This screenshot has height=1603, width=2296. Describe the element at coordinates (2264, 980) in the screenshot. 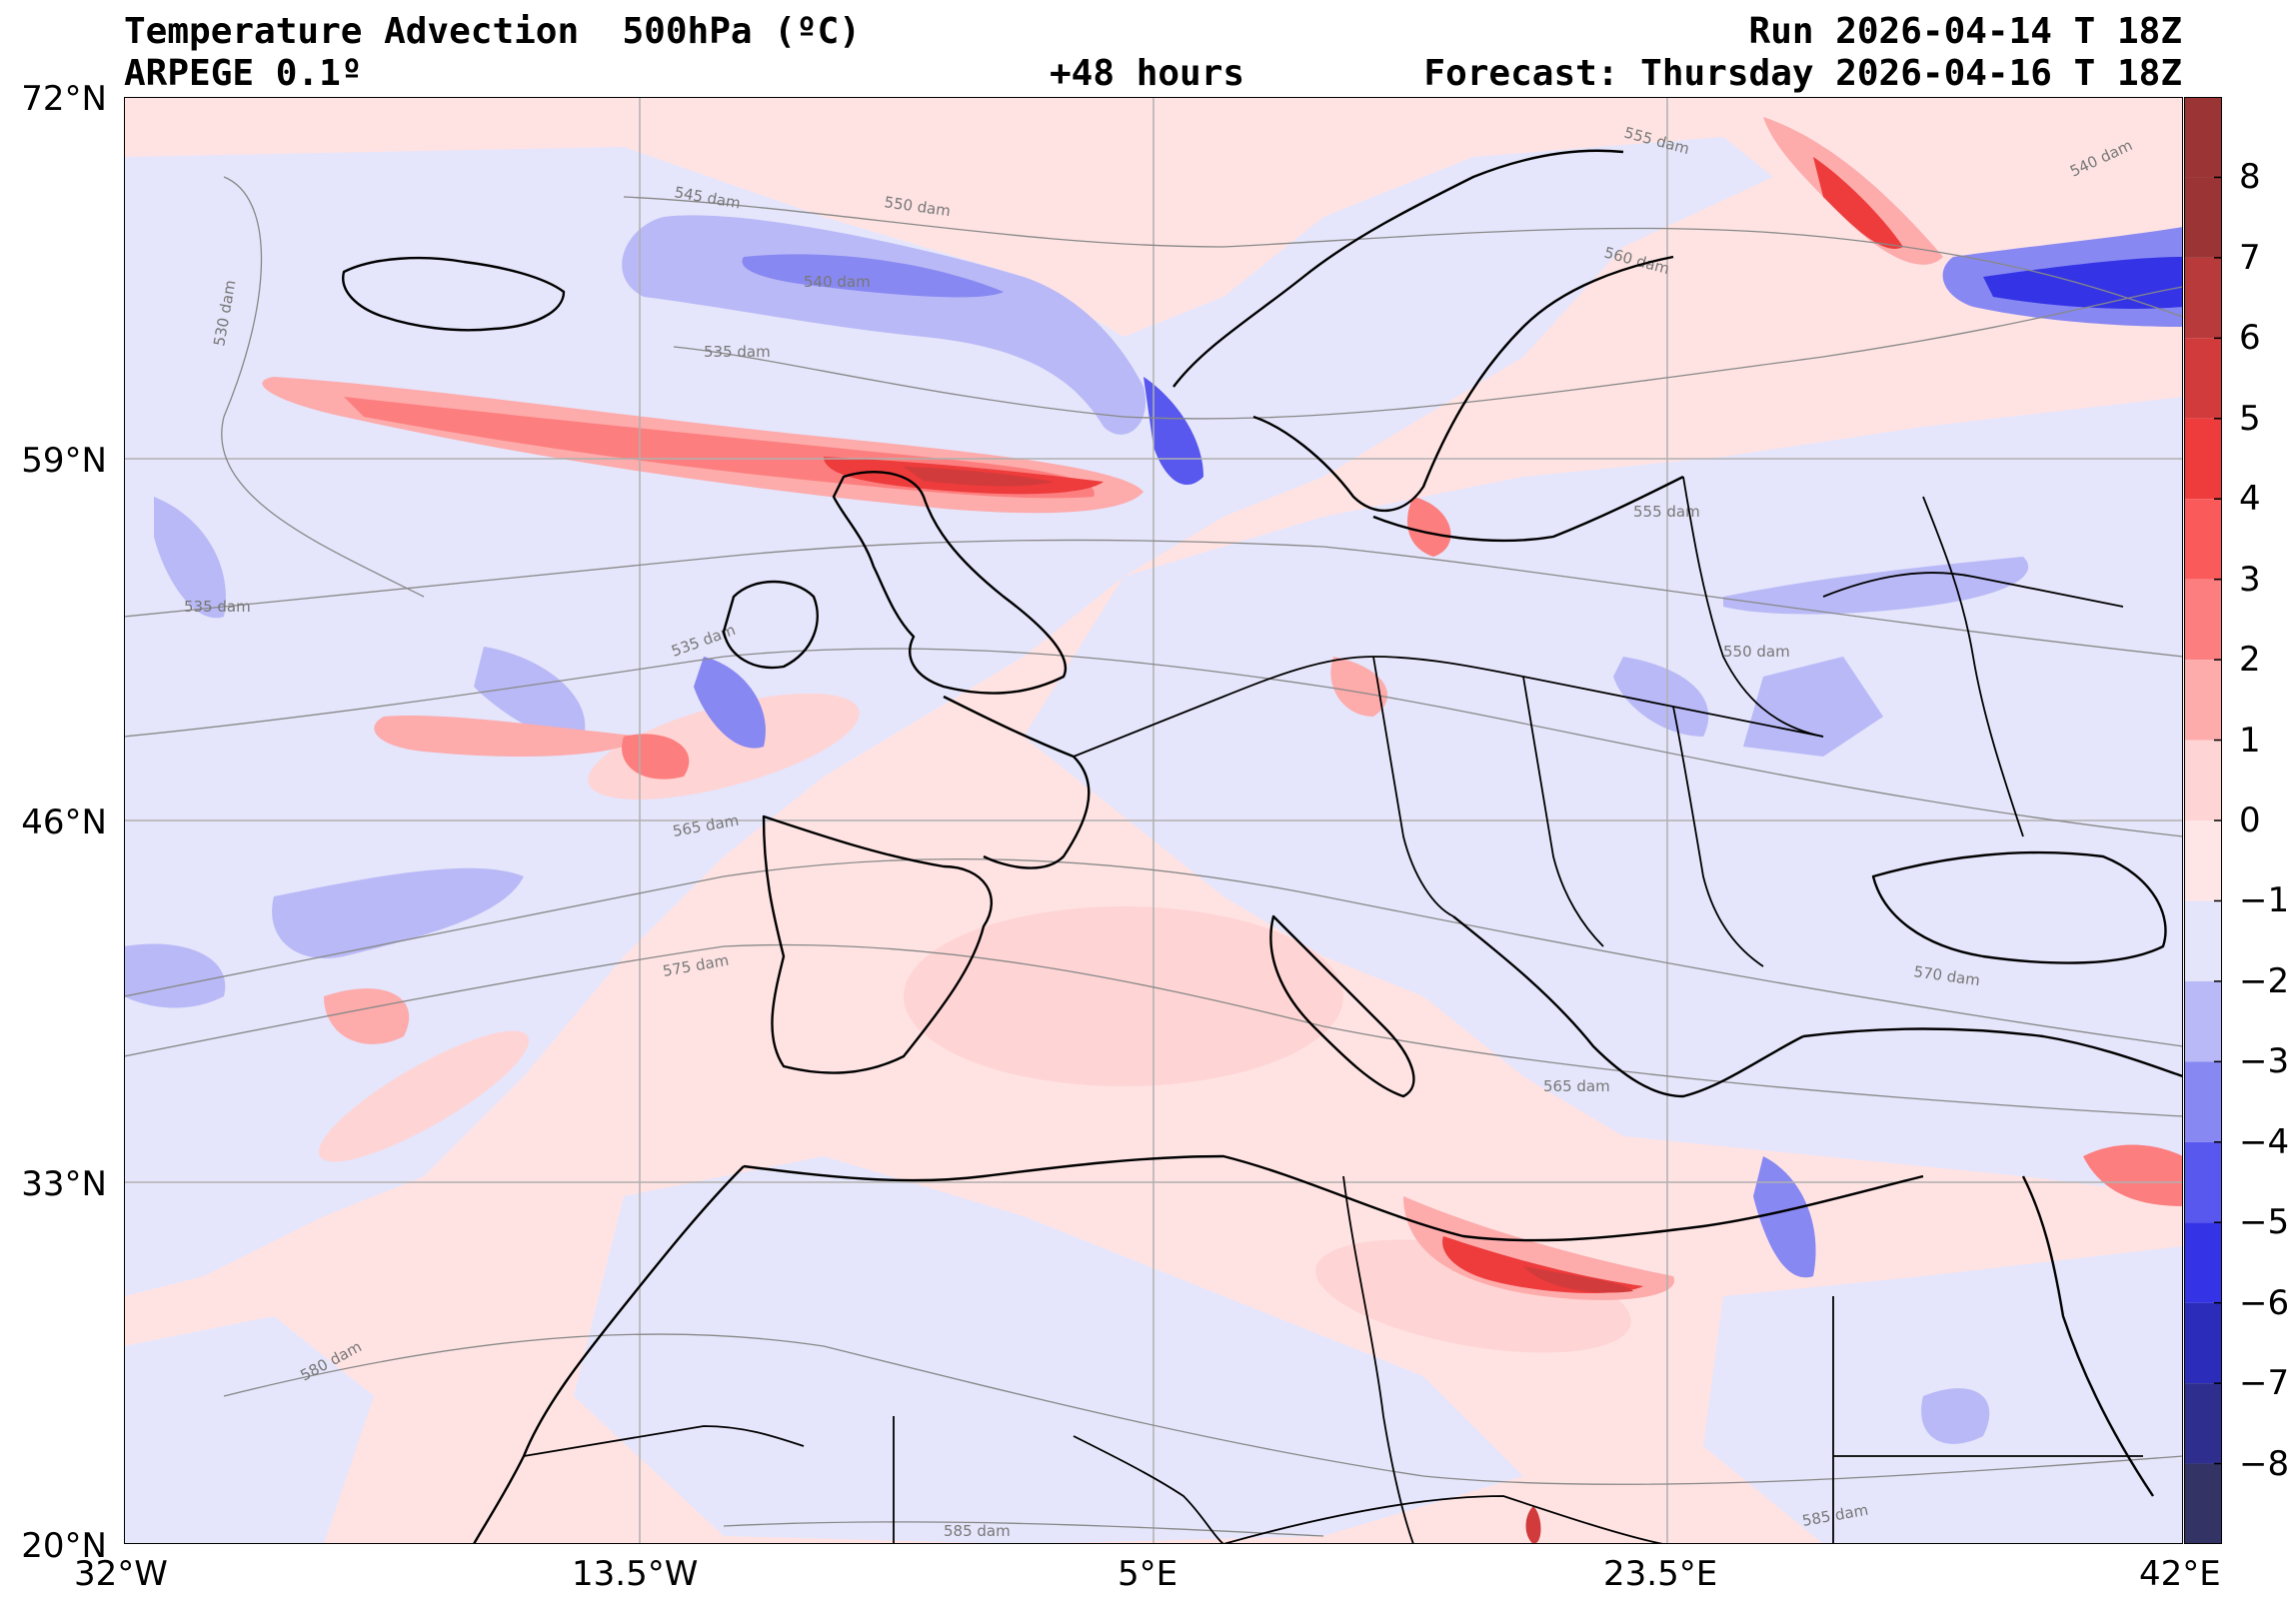

I see `colorbar-tick-label: −2` at that location.